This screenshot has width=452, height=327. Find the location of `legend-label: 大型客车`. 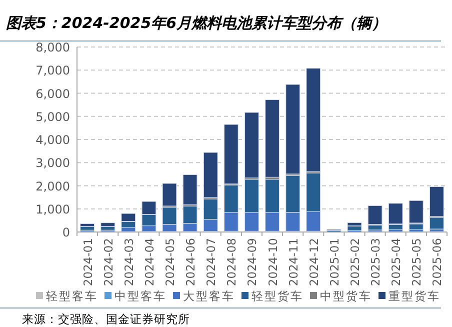

legend-label: 大型客车 is located at coordinates (209, 296).